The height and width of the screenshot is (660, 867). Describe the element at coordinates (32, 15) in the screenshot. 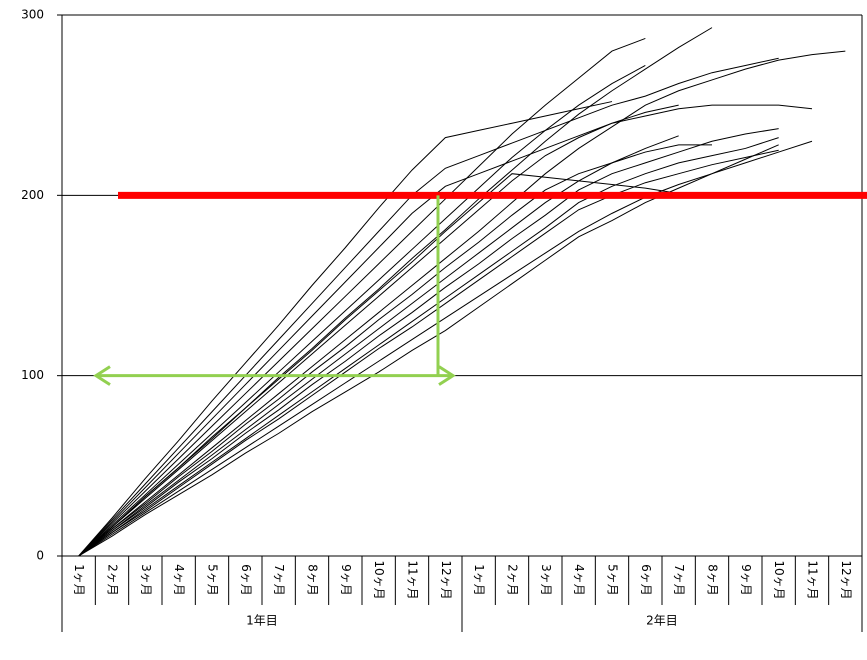

I see `y-tick-label: 300` at that location.